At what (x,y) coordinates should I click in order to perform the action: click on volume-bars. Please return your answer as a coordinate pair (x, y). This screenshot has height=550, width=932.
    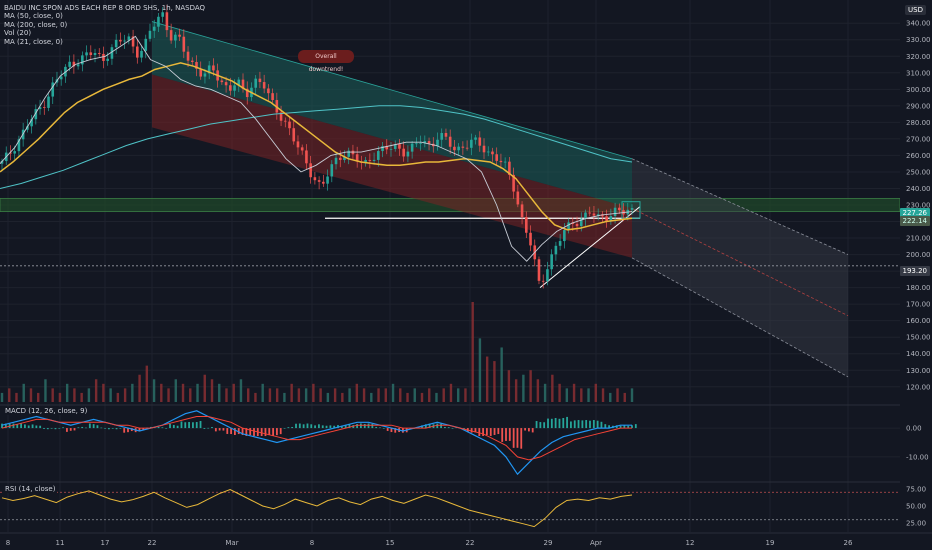
    Looking at the image, I should click on (317, 352).